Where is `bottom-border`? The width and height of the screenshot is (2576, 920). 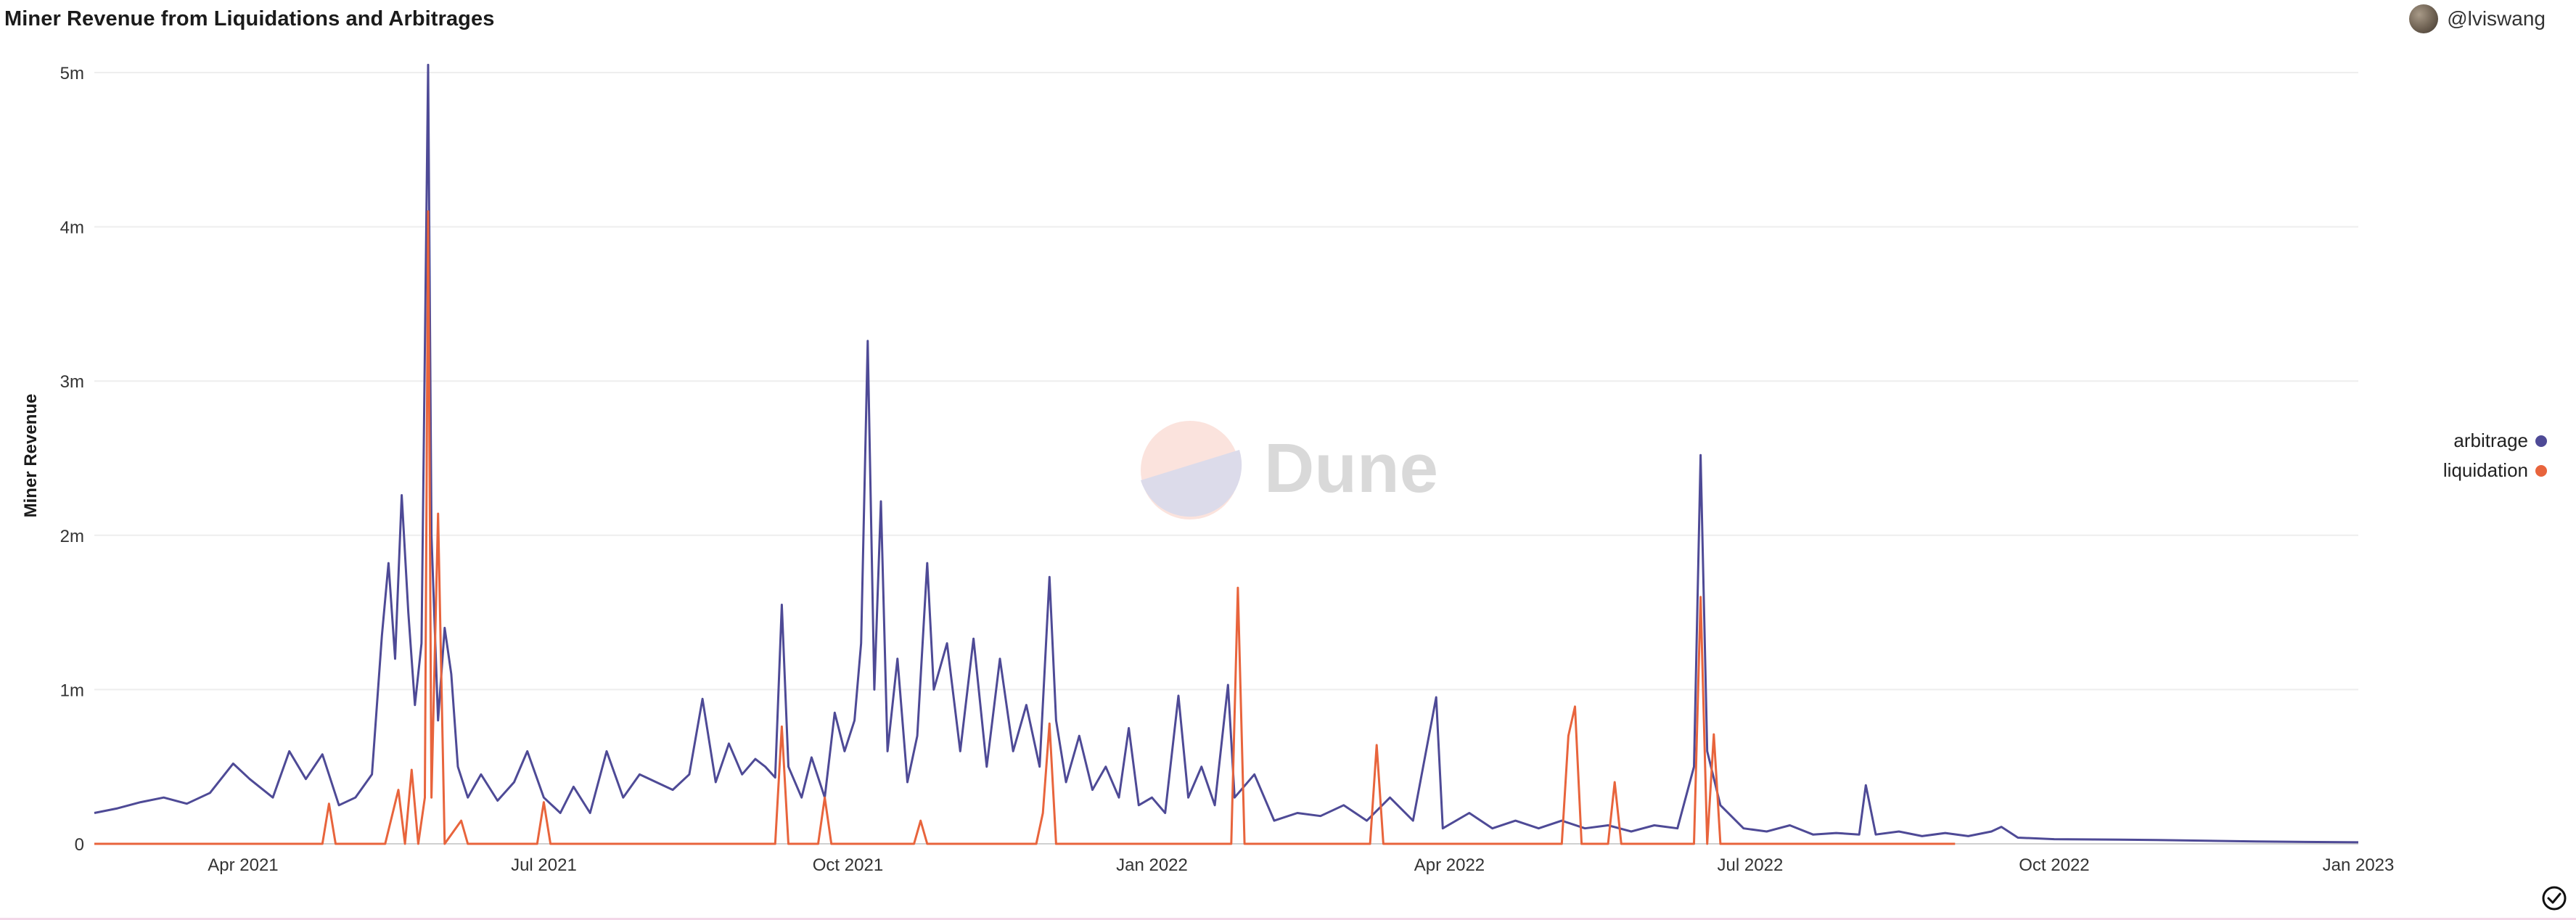
bottom-border is located at coordinates (1288, 919).